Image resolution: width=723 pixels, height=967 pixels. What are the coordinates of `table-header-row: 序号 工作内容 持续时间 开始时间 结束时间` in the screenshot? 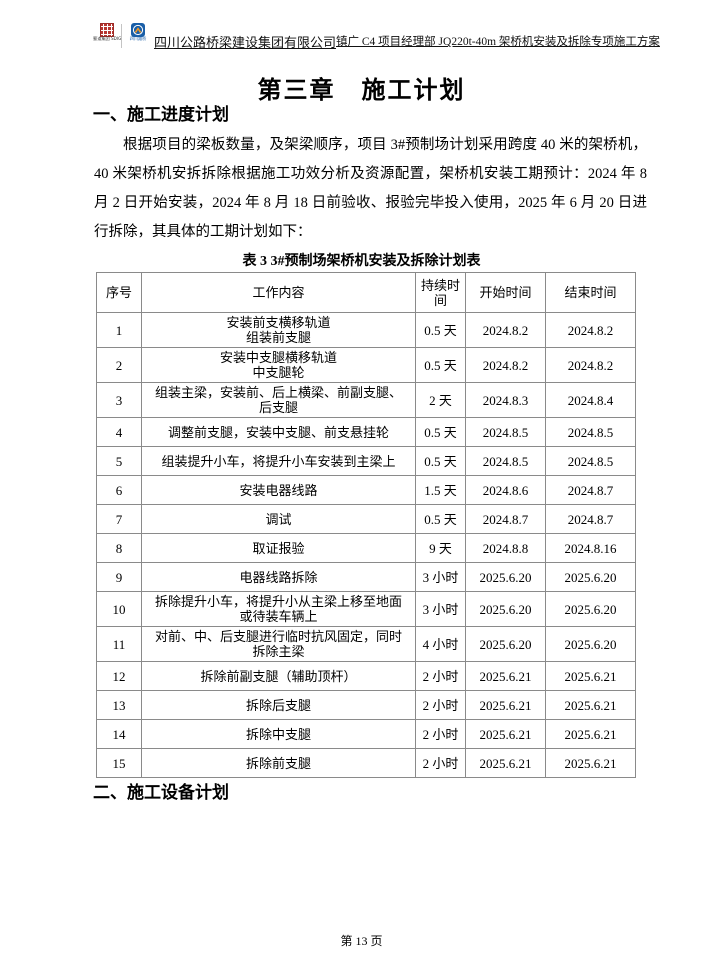 It's located at (366, 292).